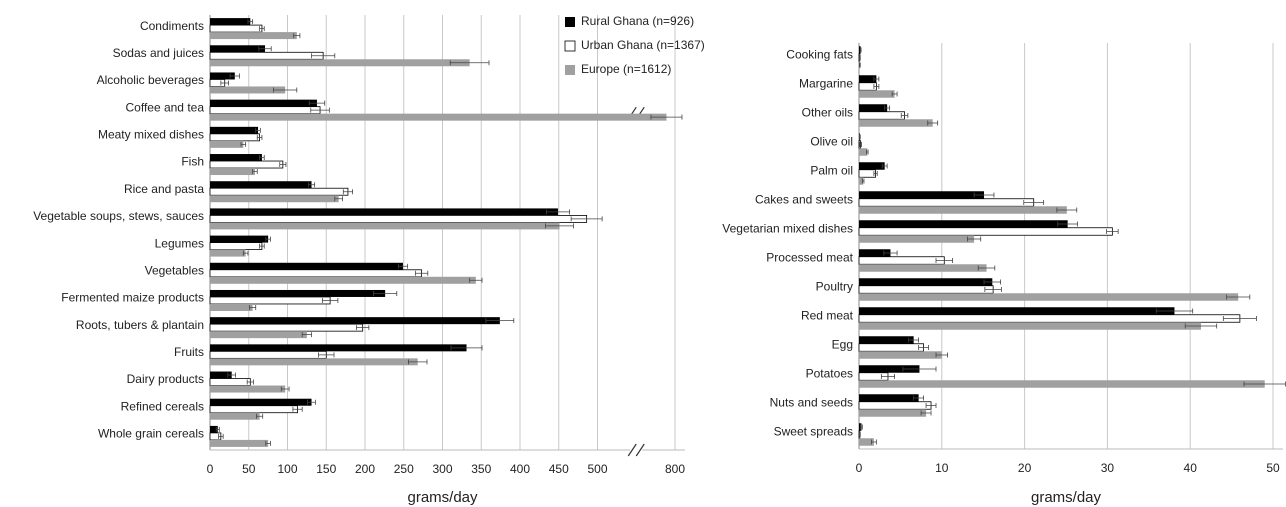 The width and height of the screenshot is (1286, 507). What do you see at coordinates (442, 469) in the screenshot?
I see `x-tick-label: 300` at bounding box center [442, 469].